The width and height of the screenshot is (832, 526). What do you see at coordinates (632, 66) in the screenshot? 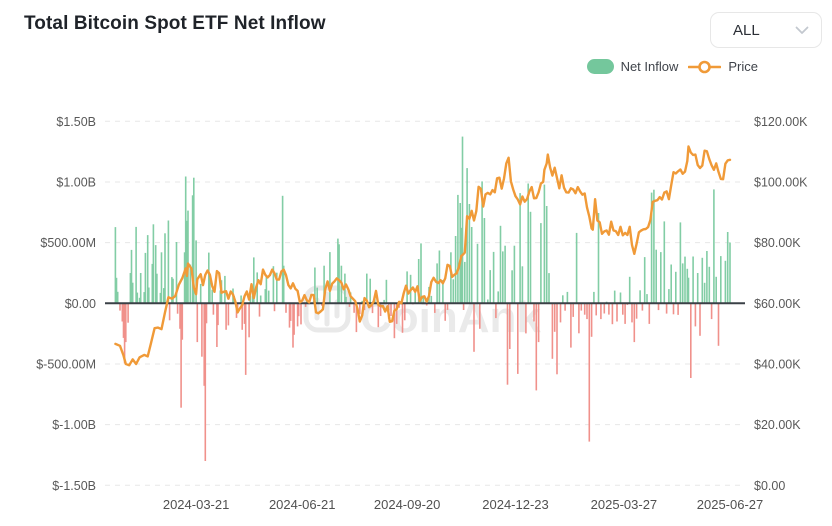
I see `legend-item-net-inflow: Net Inflow` at bounding box center [632, 66].